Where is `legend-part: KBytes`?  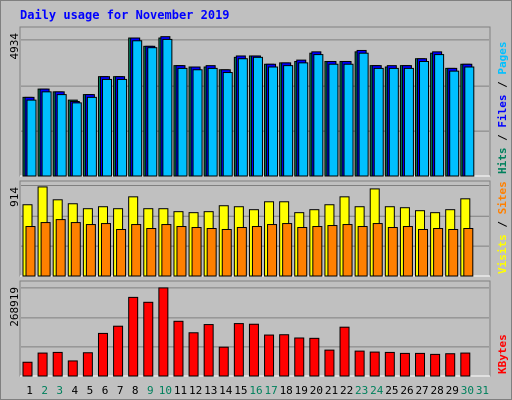 legend-part: KBytes is located at coordinates (502, 354).